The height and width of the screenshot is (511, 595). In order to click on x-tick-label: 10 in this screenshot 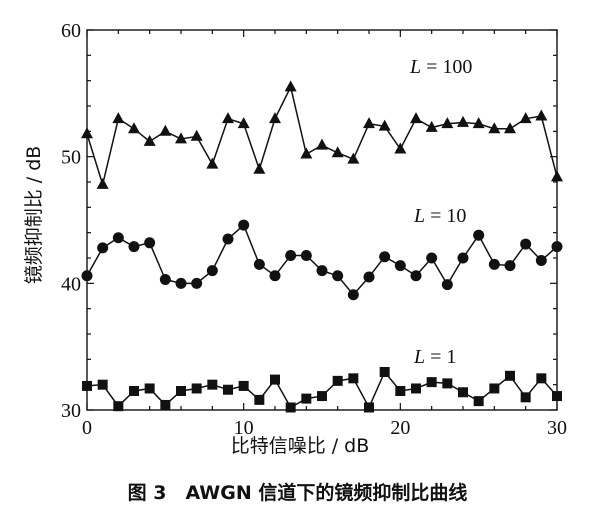, I will do `click(244, 428)`.